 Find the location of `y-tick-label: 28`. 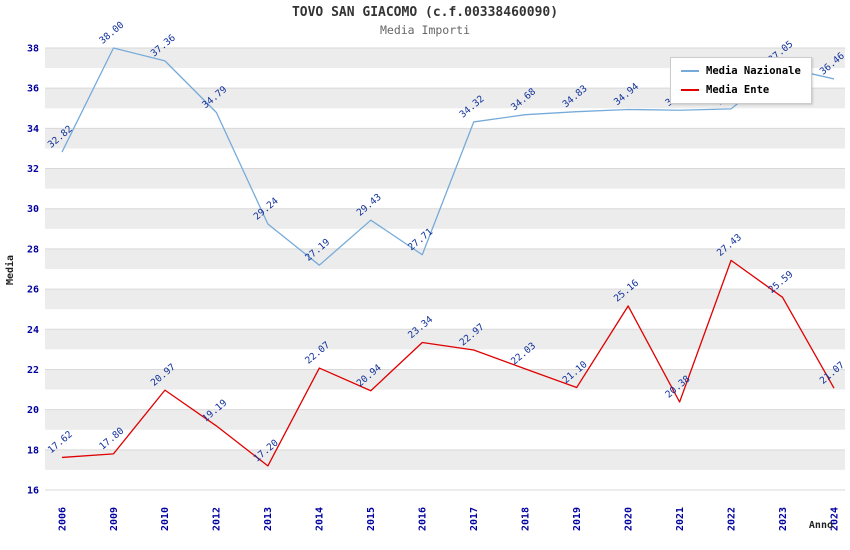

y-tick-label: 28 is located at coordinates (33, 249).